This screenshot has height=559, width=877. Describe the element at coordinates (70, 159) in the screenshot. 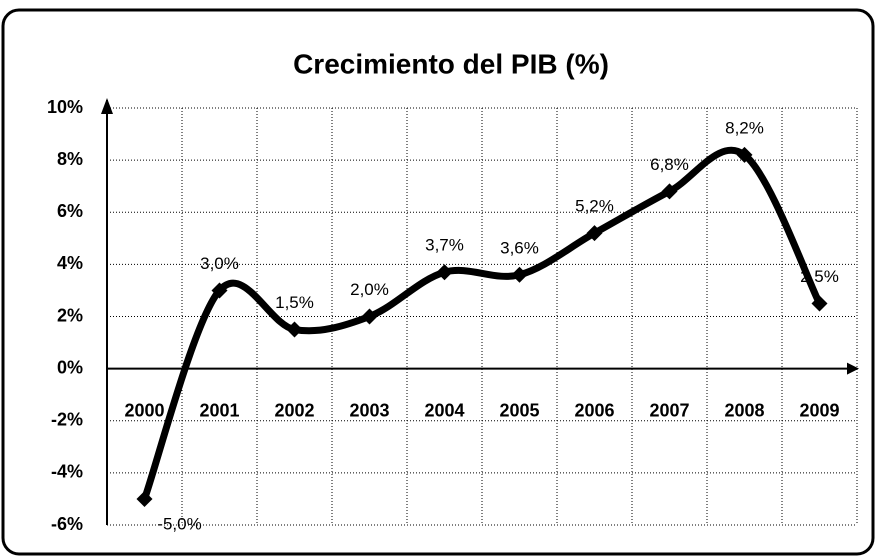

I see `y-tick-label: 8%` at that location.